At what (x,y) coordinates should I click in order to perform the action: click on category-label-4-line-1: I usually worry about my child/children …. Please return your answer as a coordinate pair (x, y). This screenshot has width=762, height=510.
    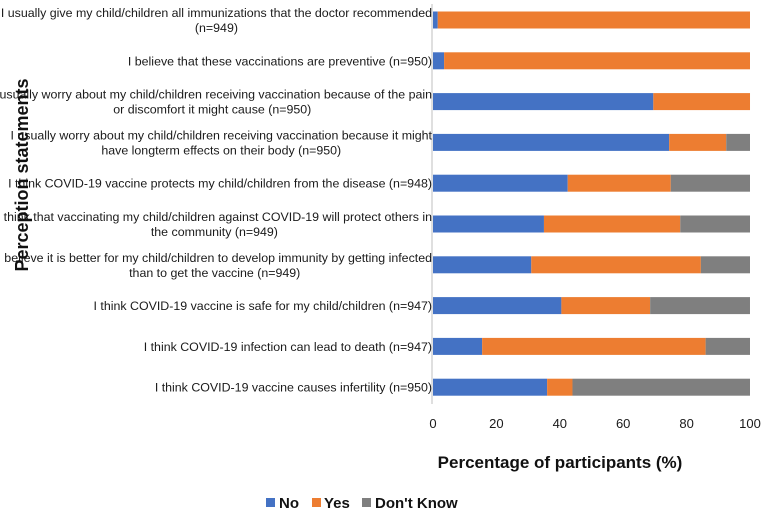
    Looking at the image, I should click on (222, 135).